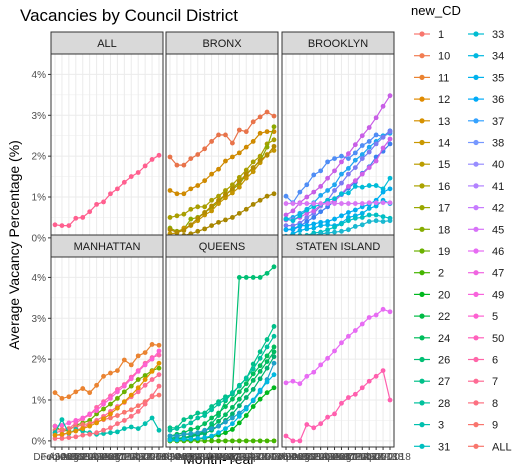 This screenshot has width=530, height=474. Describe the element at coordinates (444, 230) in the screenshot. I see `legend-label: 18` at that location.